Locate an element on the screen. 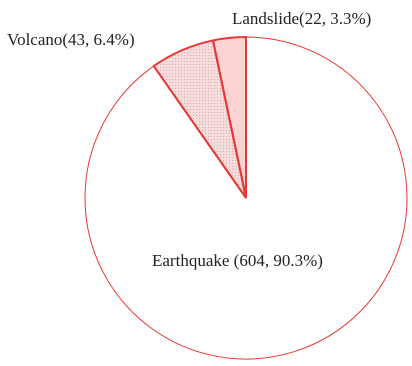 The image size is (412, 366). label-earthquake: Earthquake (604, 90.3%) is located at coordinates (237, 260).